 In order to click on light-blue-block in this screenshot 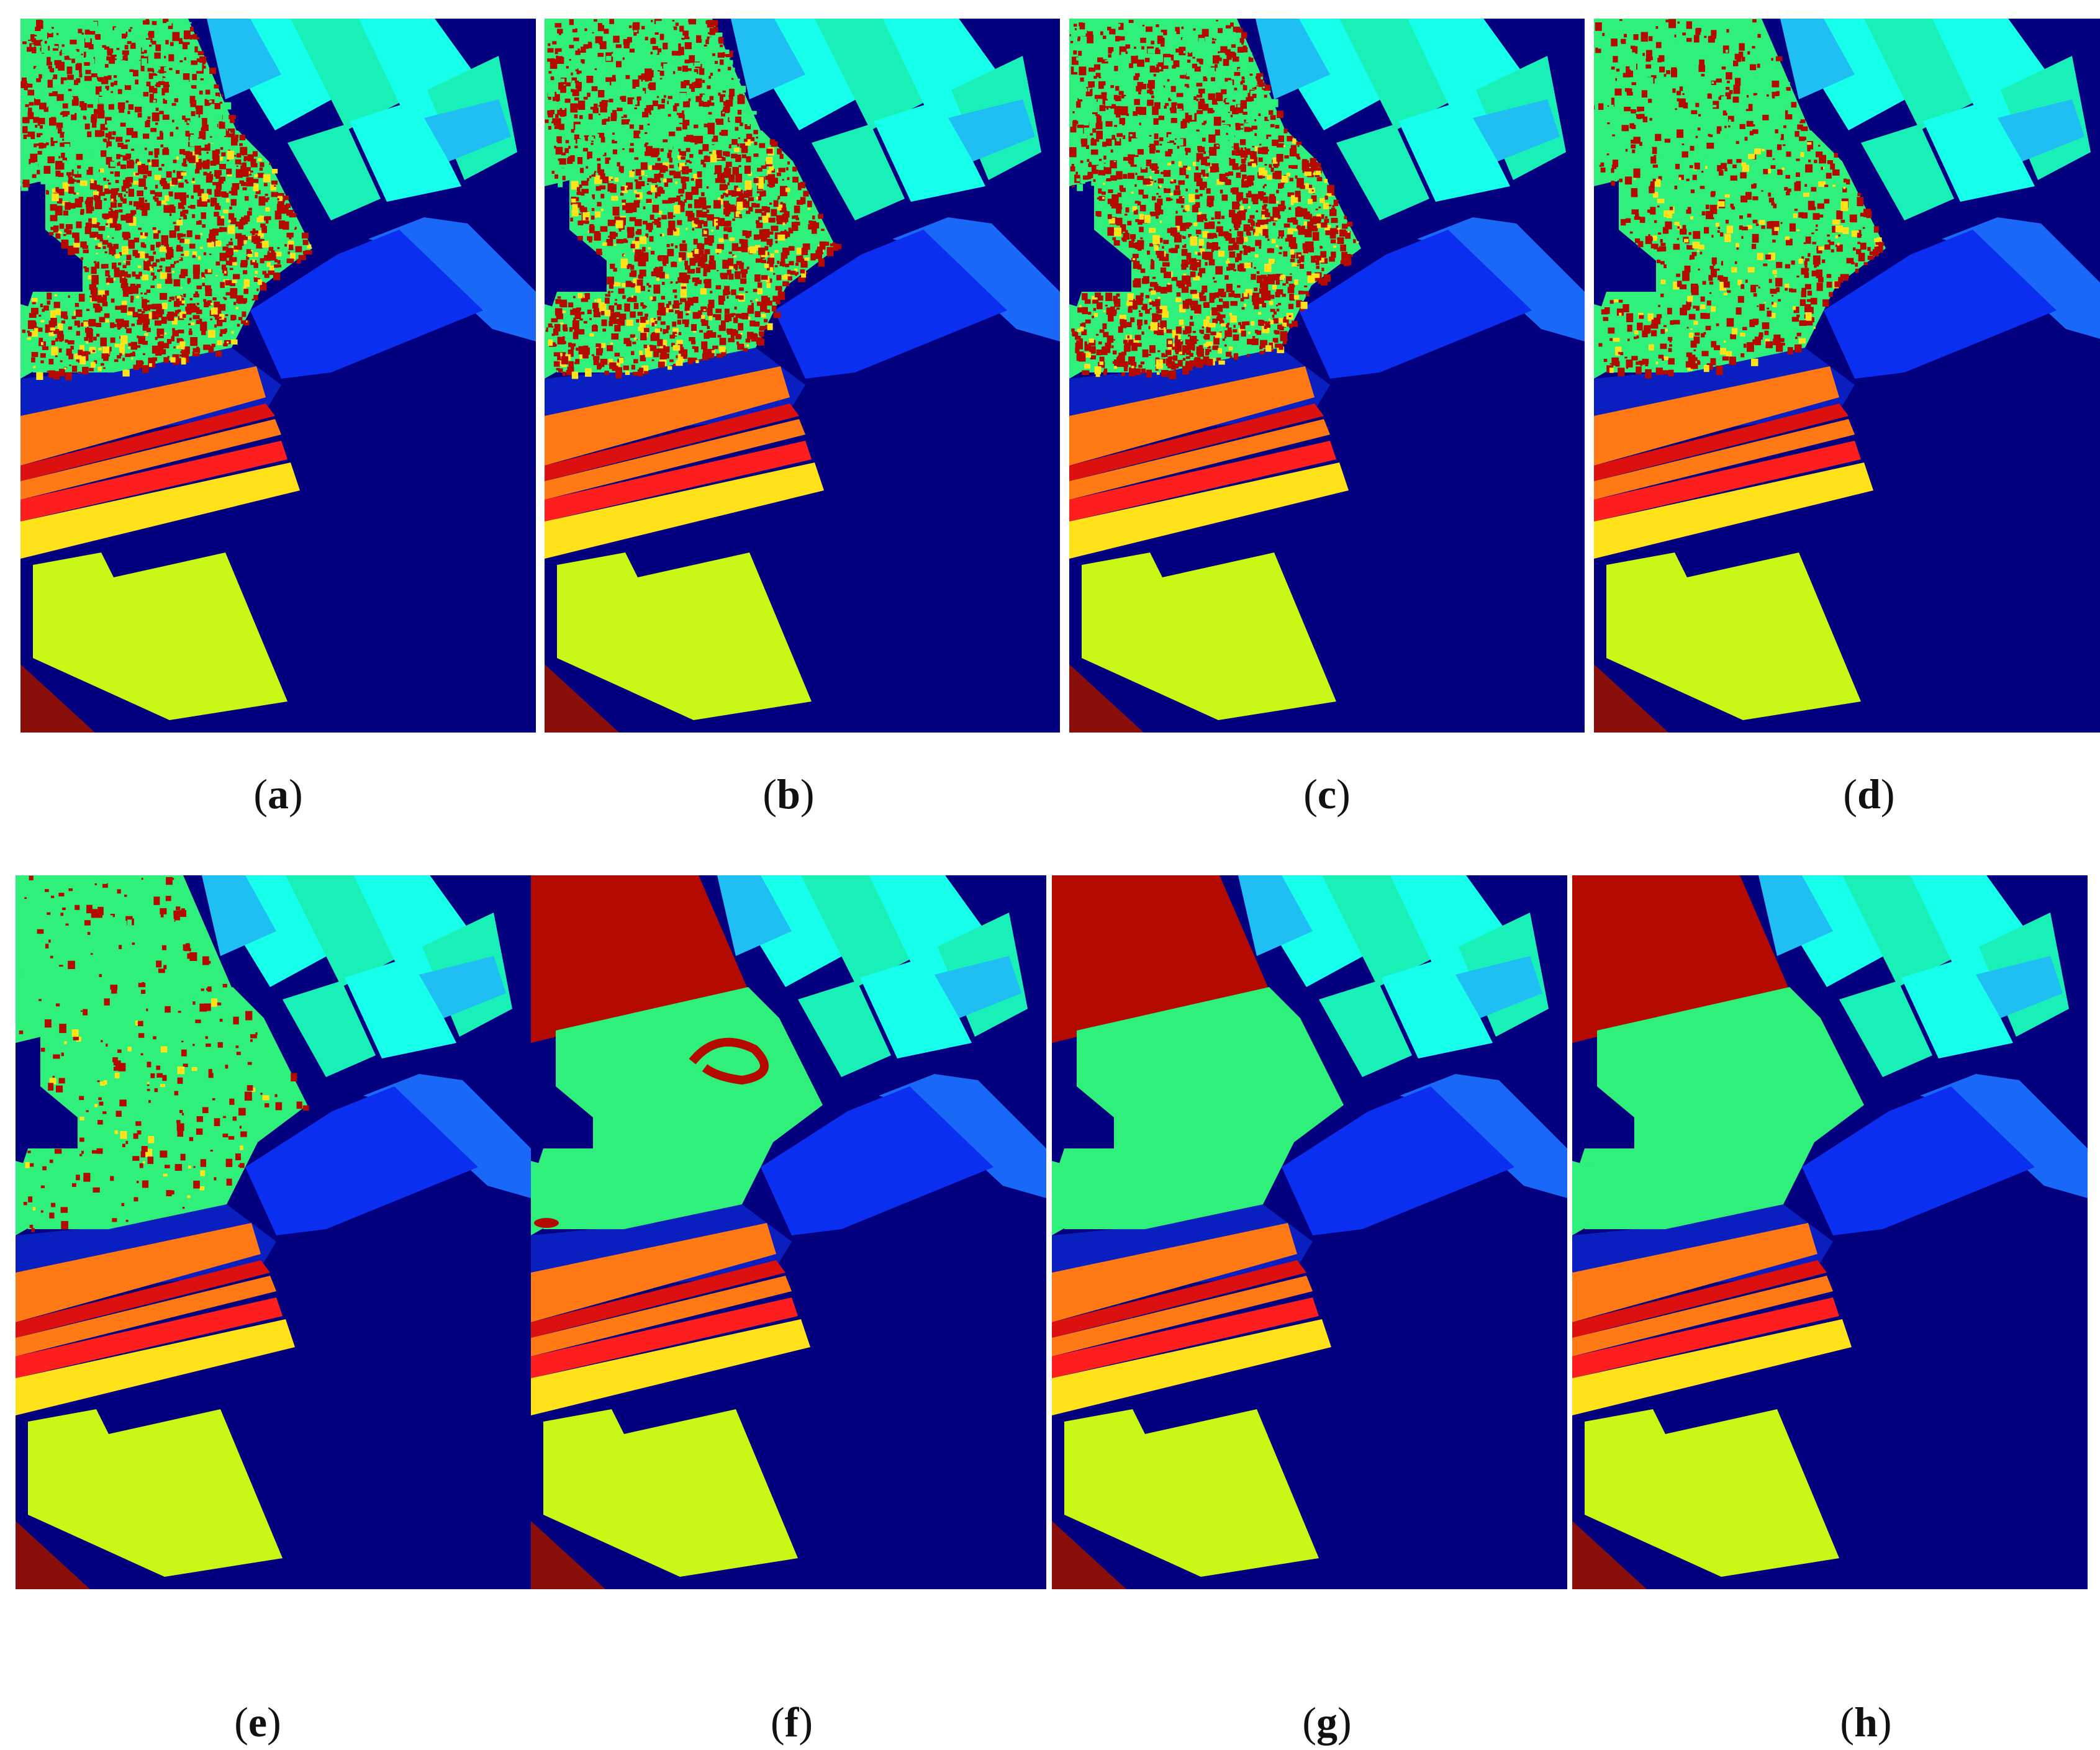, I will do `click(468, 130)`.